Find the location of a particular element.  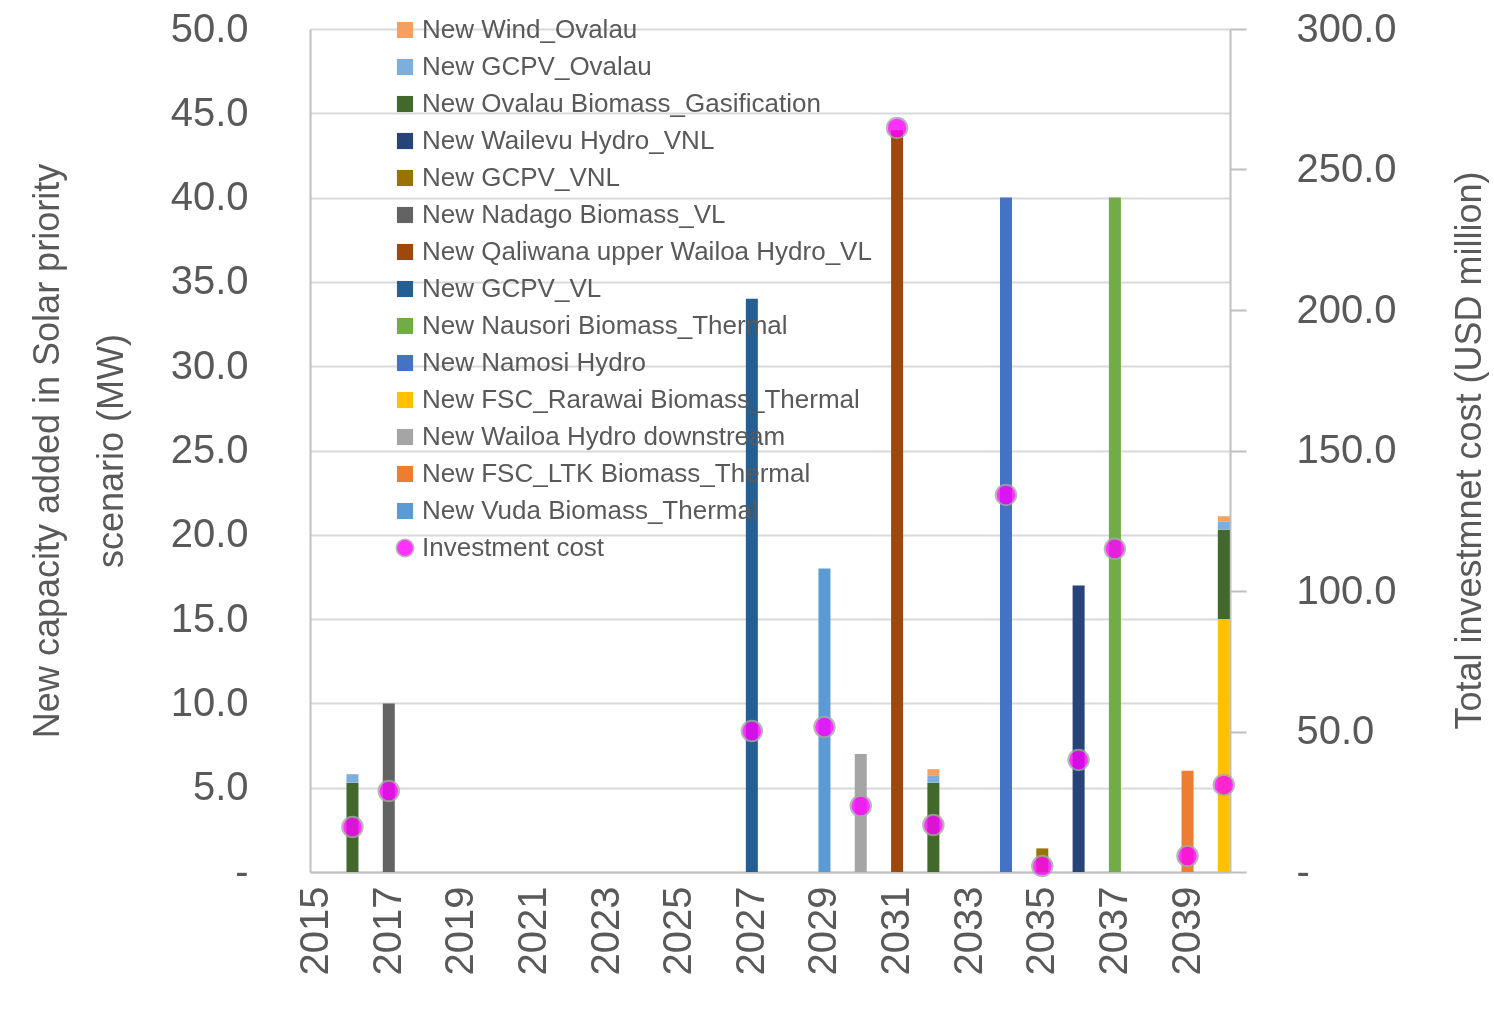

y-axis-title: New capacity added in Solar priority scenario (MW) is located at coordinates (78, 451).